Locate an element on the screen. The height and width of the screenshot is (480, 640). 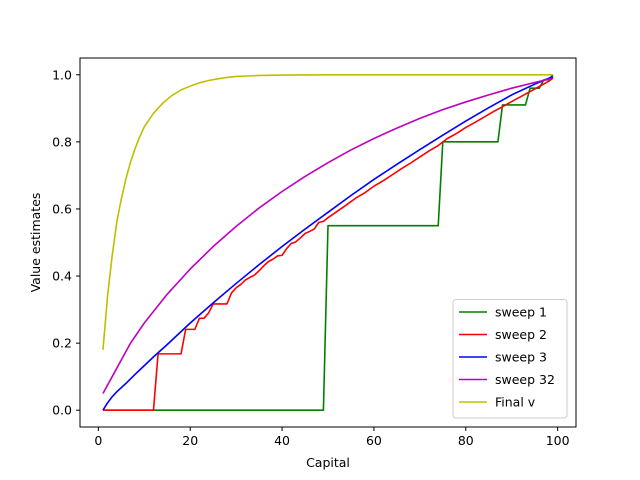
legend: sweep 1 sweep 2 sweep 3 sweep 32 Final v is located at coordinates (510, 359).